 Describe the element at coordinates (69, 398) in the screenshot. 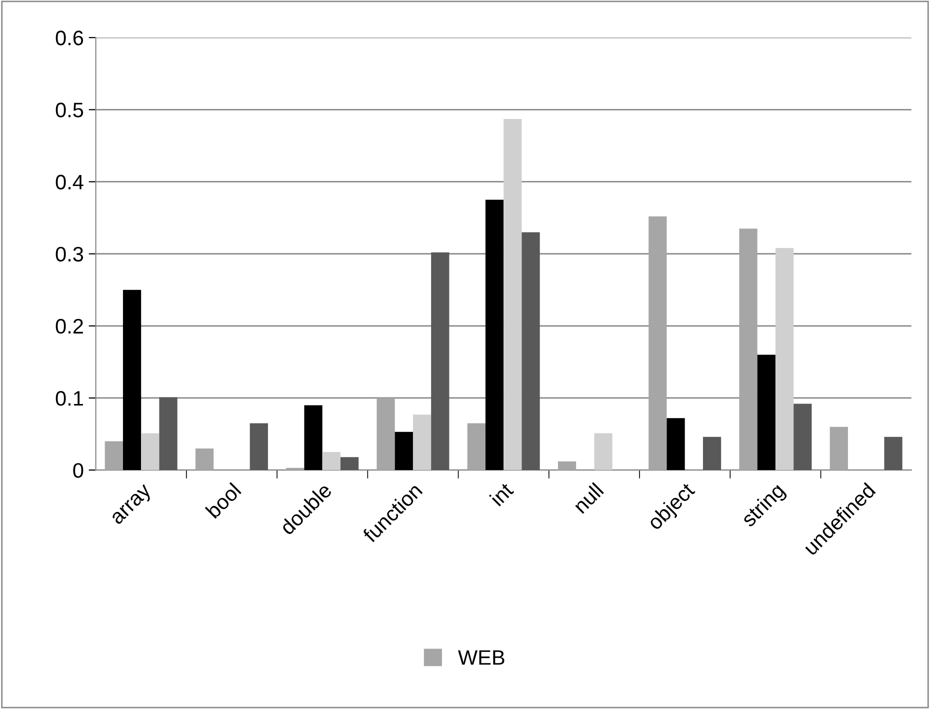

I see `y-tick-label: 0.1` at that location.